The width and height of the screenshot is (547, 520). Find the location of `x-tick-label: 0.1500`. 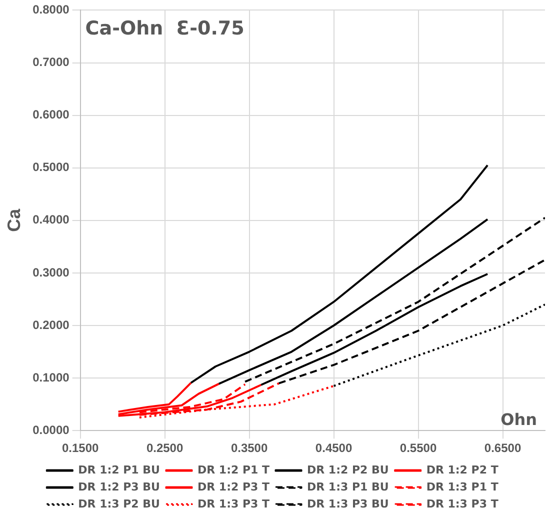

x-tick-label: 0.1500 is located at coordinates (80, 448).